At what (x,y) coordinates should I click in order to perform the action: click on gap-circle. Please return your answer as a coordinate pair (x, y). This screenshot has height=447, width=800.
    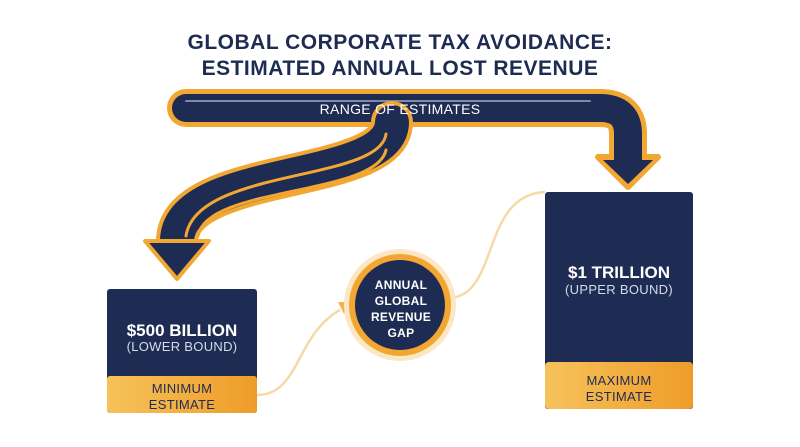
    Looking at the image, I should click on (400, 305).